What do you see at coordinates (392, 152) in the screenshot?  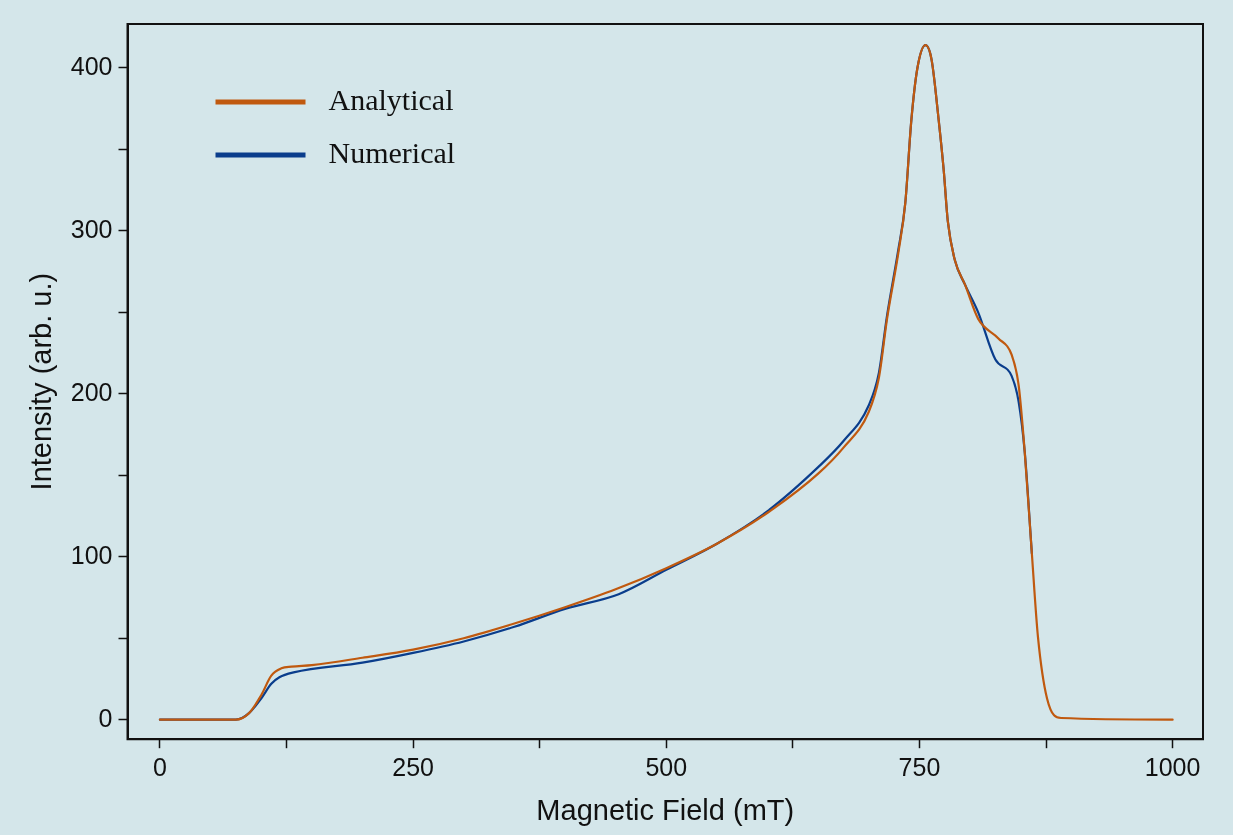 I see `legend-label: Numerical` at bounding box center [392, 152].